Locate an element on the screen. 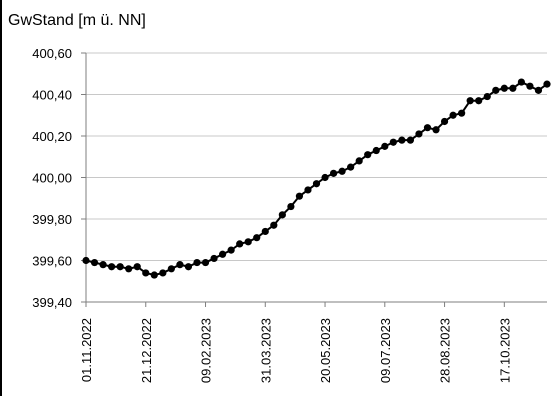 The image size is (560, 396). x-tick-label: 17.10.2023 is located at coordinates (504, 350).